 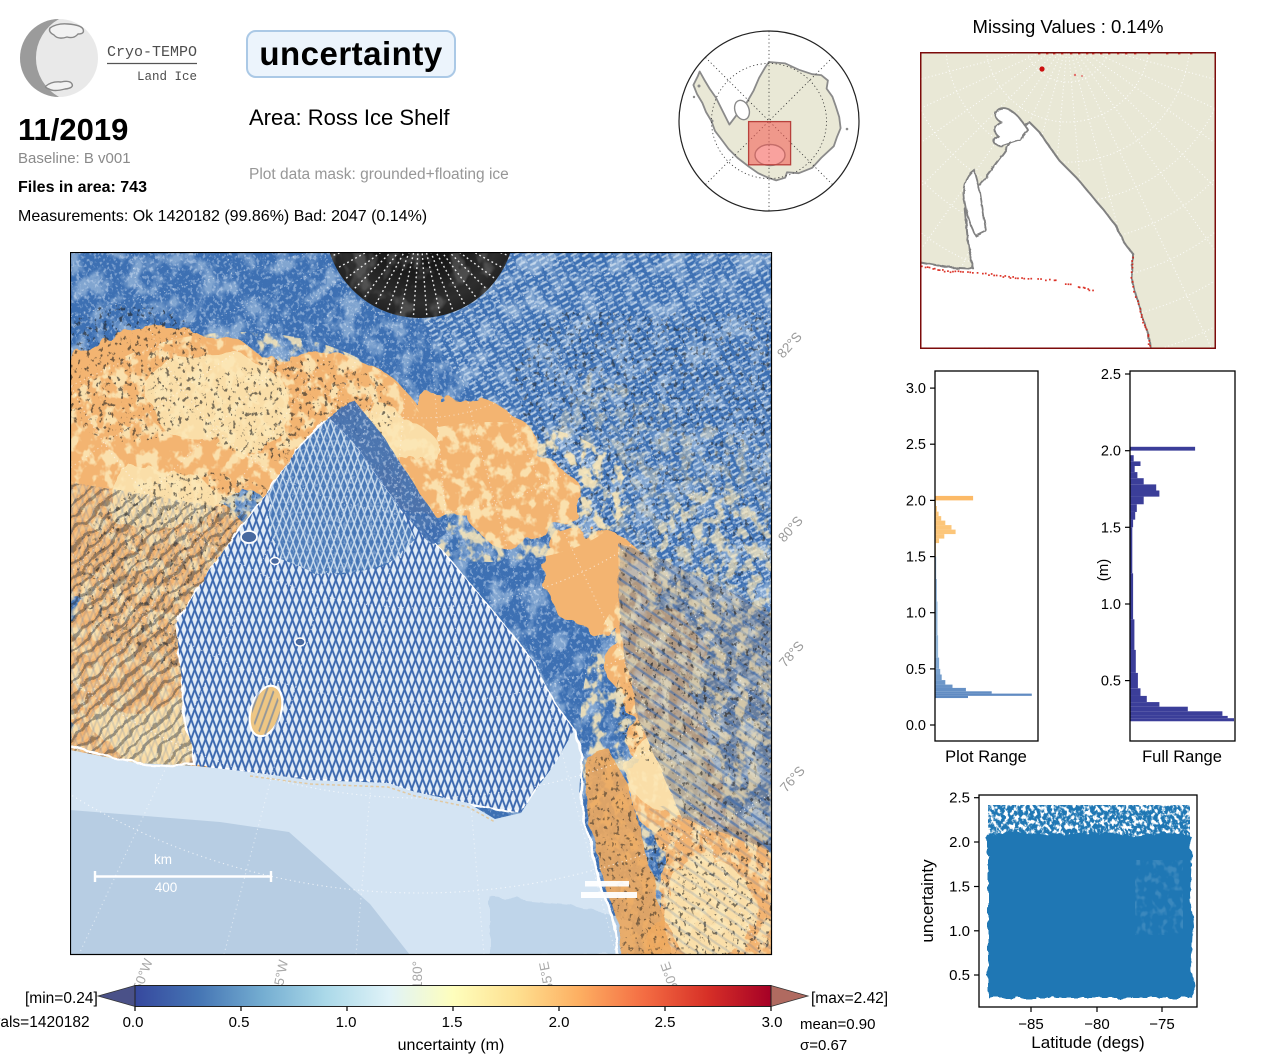 I want to click on svg-text: 80°S, so click(x=790, y=529).